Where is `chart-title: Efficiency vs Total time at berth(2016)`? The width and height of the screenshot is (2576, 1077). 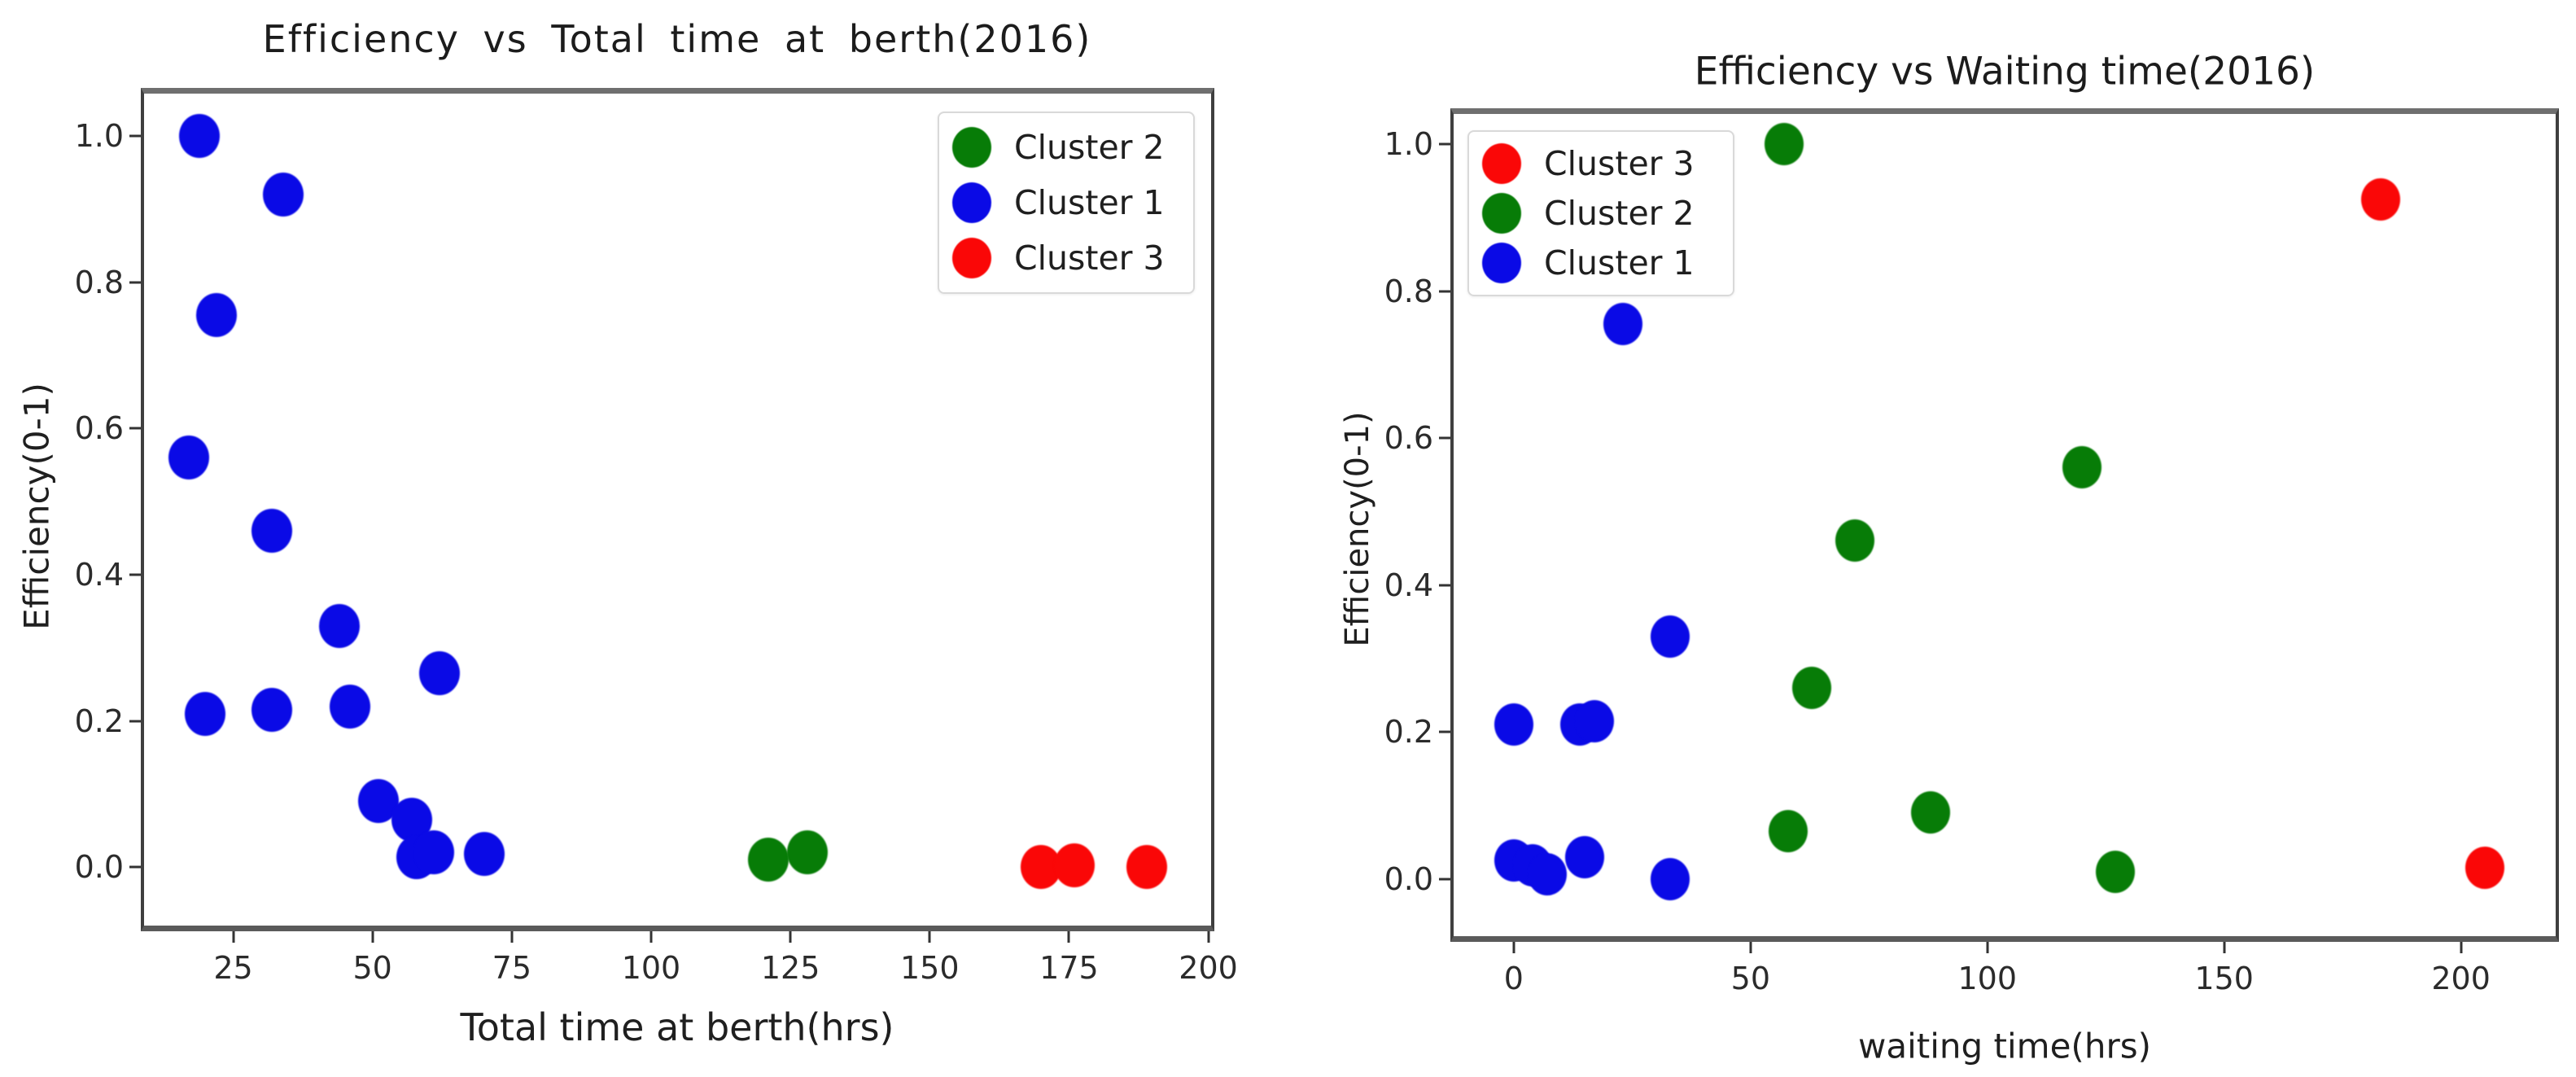 chart-title: Efficiency vs Total time at berth(2016) is located at coordinates (677, 39).